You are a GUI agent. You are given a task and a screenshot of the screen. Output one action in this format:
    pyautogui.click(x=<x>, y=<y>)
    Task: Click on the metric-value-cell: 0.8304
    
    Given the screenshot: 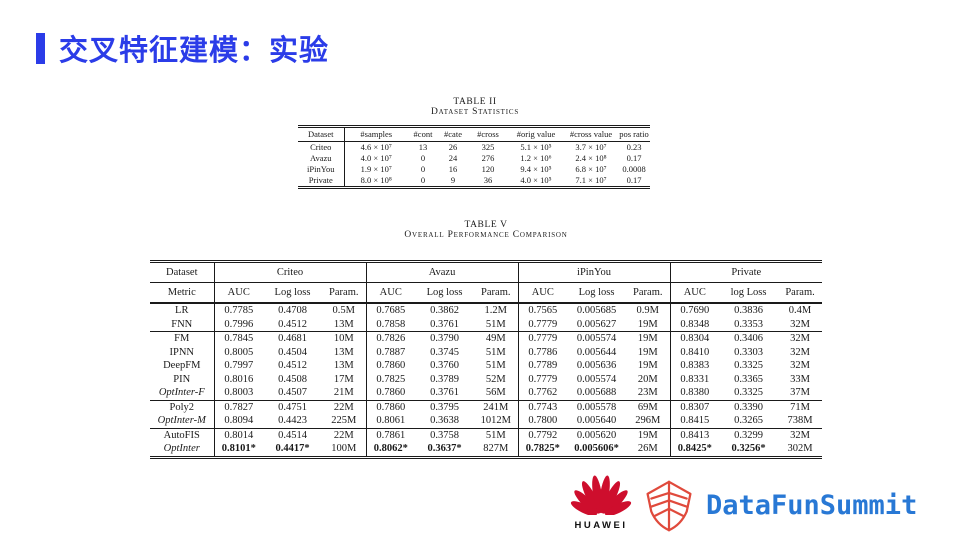 What is the action you would take?
    pyautogui.click(x=694, y=338)
    